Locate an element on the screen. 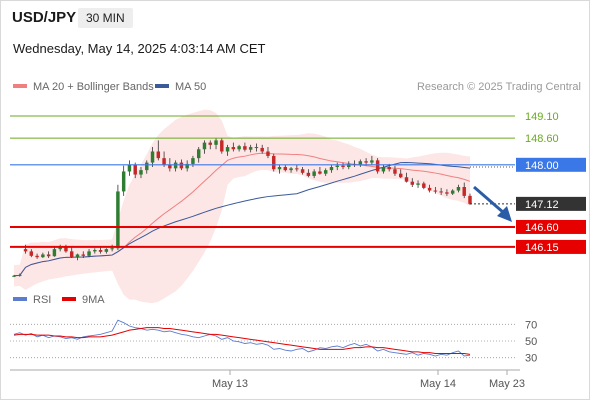  level-label: 149.10 is located at coordinates (542, 117).